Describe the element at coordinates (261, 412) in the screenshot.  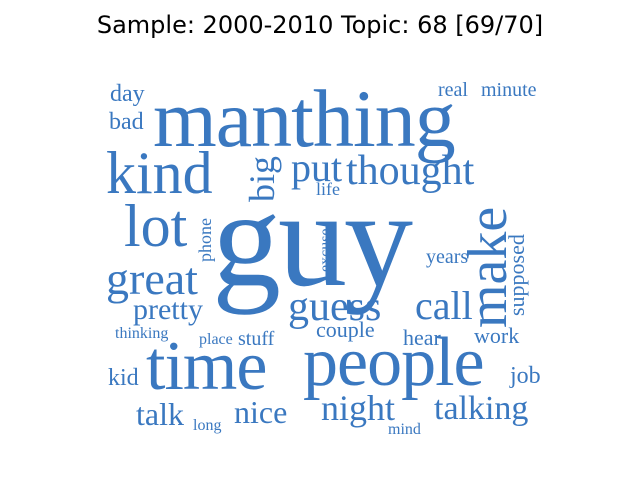
I see `cloud-word: nice` at that location.